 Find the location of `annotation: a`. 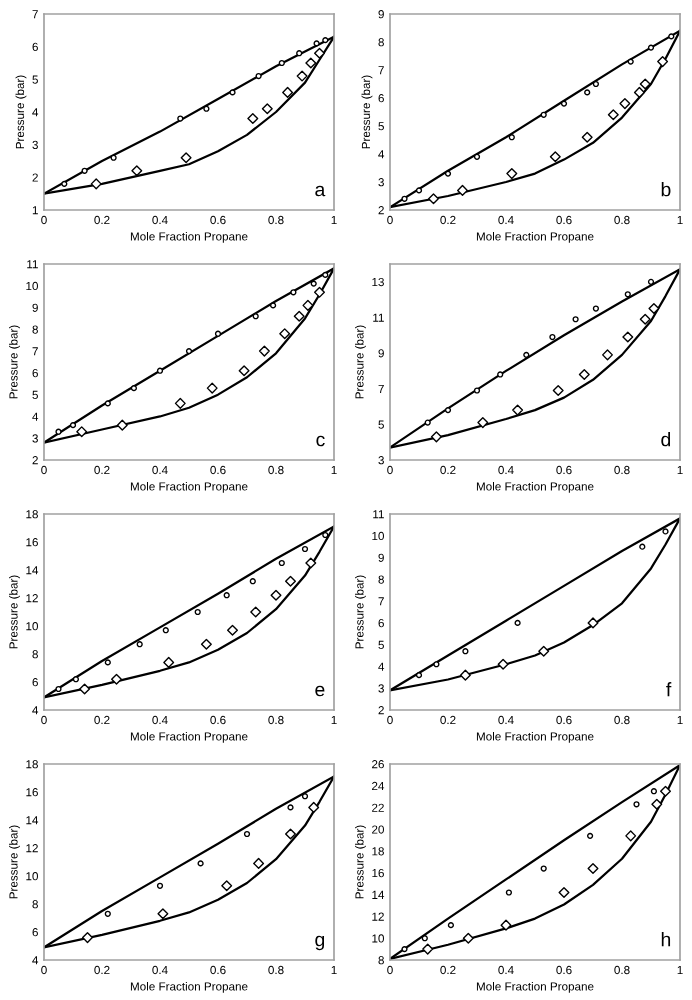

annotation: a is located at coordinates (320, 191).